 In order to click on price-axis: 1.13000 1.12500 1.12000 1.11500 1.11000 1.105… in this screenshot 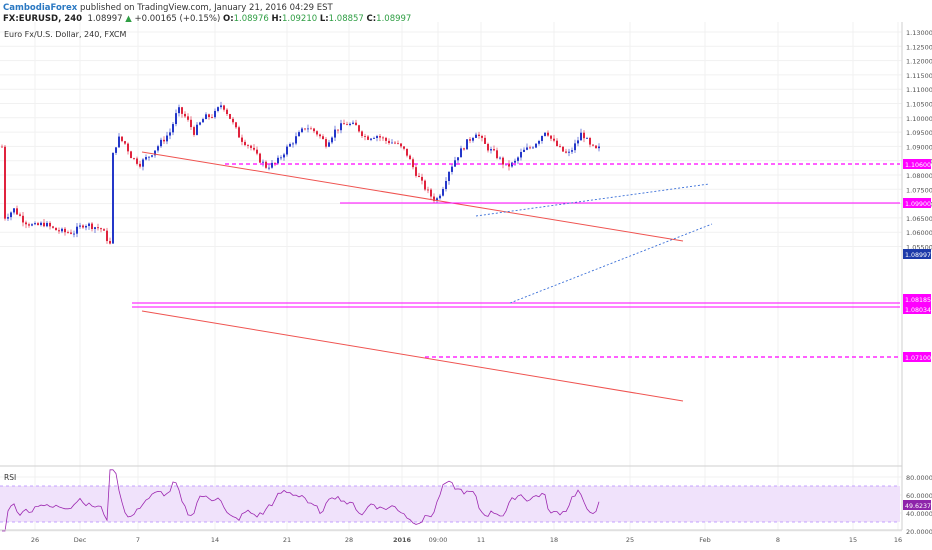, I will do `click(919, 140)`.